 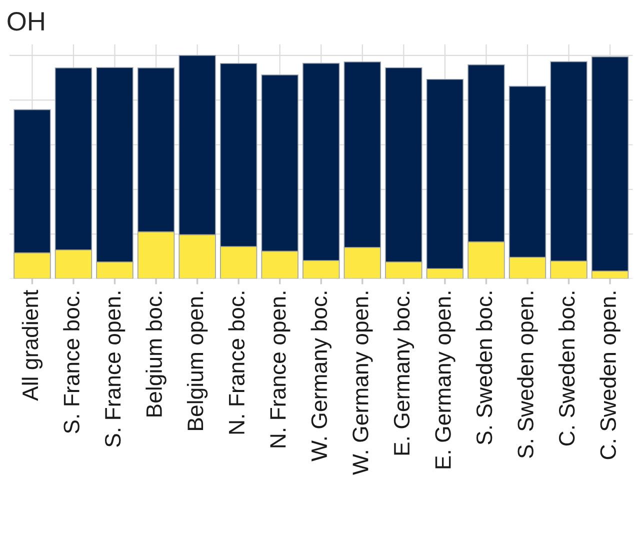 I want to click on x-tick-label: W. Germany boc., so click(x=321, y=377).